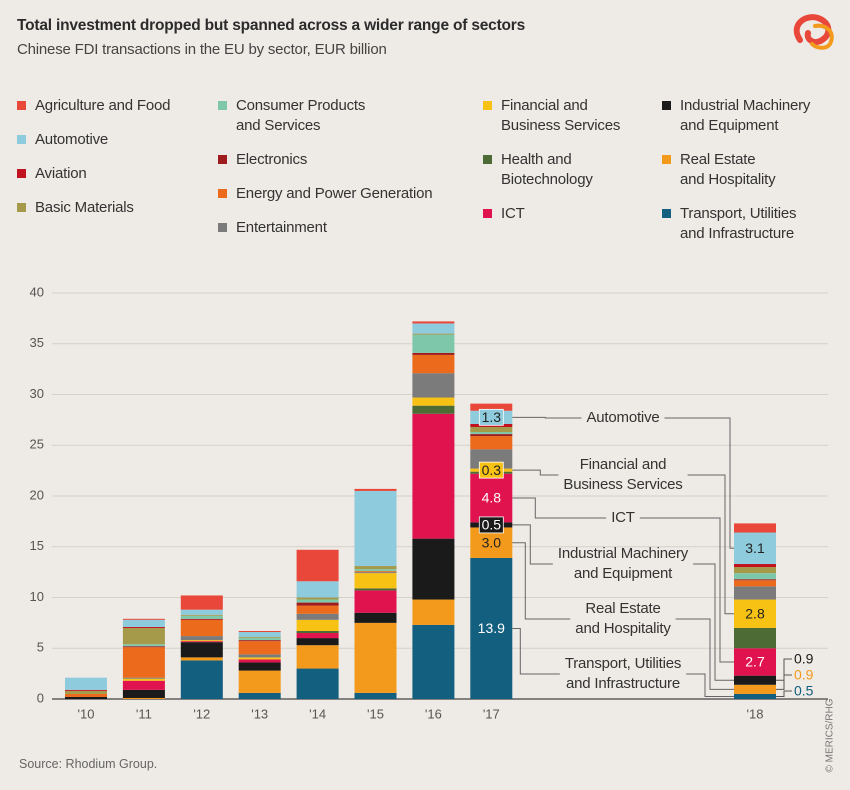 This screenshot has width=850, height=790. I want to click on value-label: 0.3, so click(492, 470).